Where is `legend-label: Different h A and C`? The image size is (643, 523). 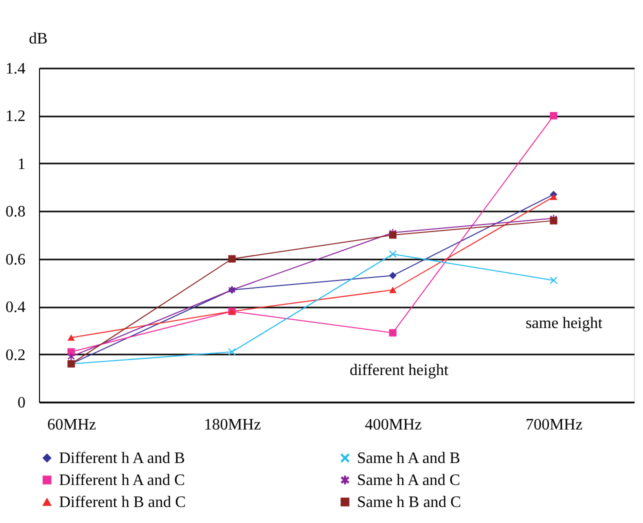 legend-label: Different h A and C is located at coordinates (122, 480).